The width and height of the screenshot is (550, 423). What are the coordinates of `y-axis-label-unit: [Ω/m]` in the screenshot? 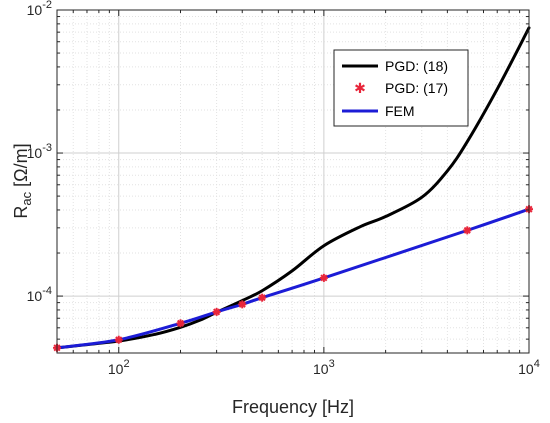 It's located at (21, 167).